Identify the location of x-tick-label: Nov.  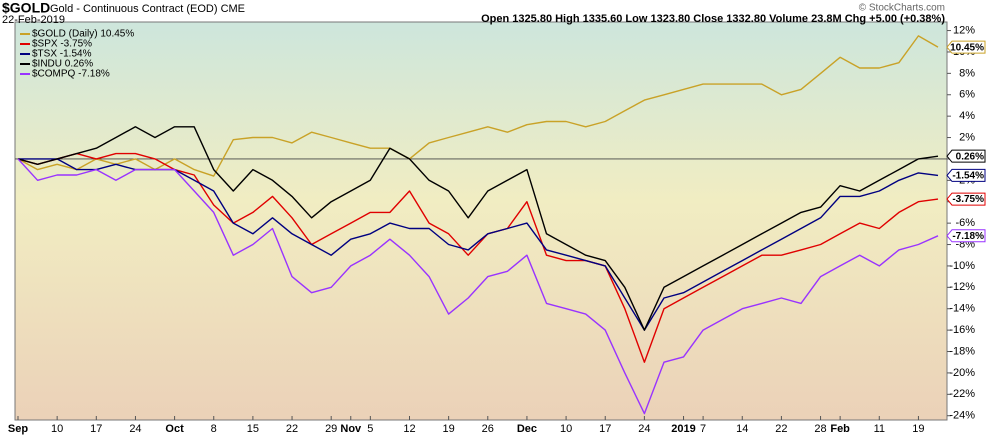
(351, 429).